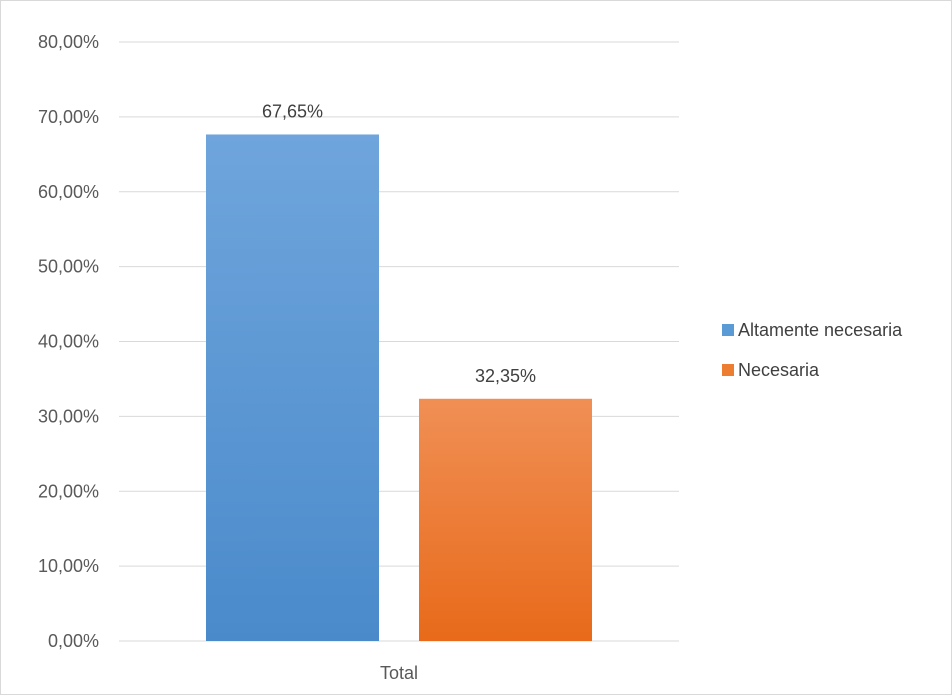 This screenshot has width=952, height=699. I want to click on y-tick-label: 30,00%, so click(68, 416).